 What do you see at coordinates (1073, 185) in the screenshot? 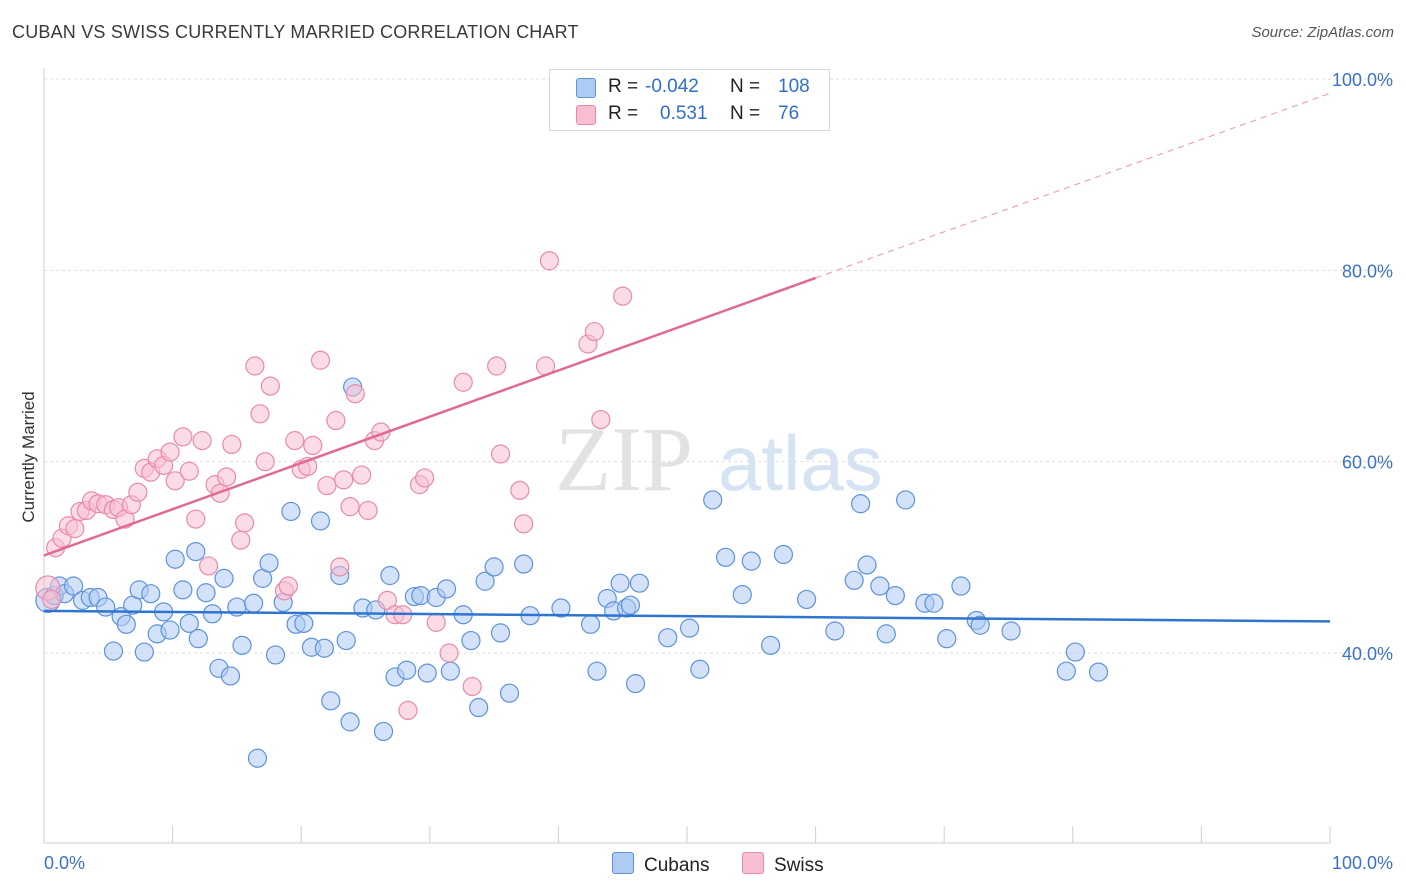
I see `trend-line-swiss-extension` at bounding box center [1073, 185].